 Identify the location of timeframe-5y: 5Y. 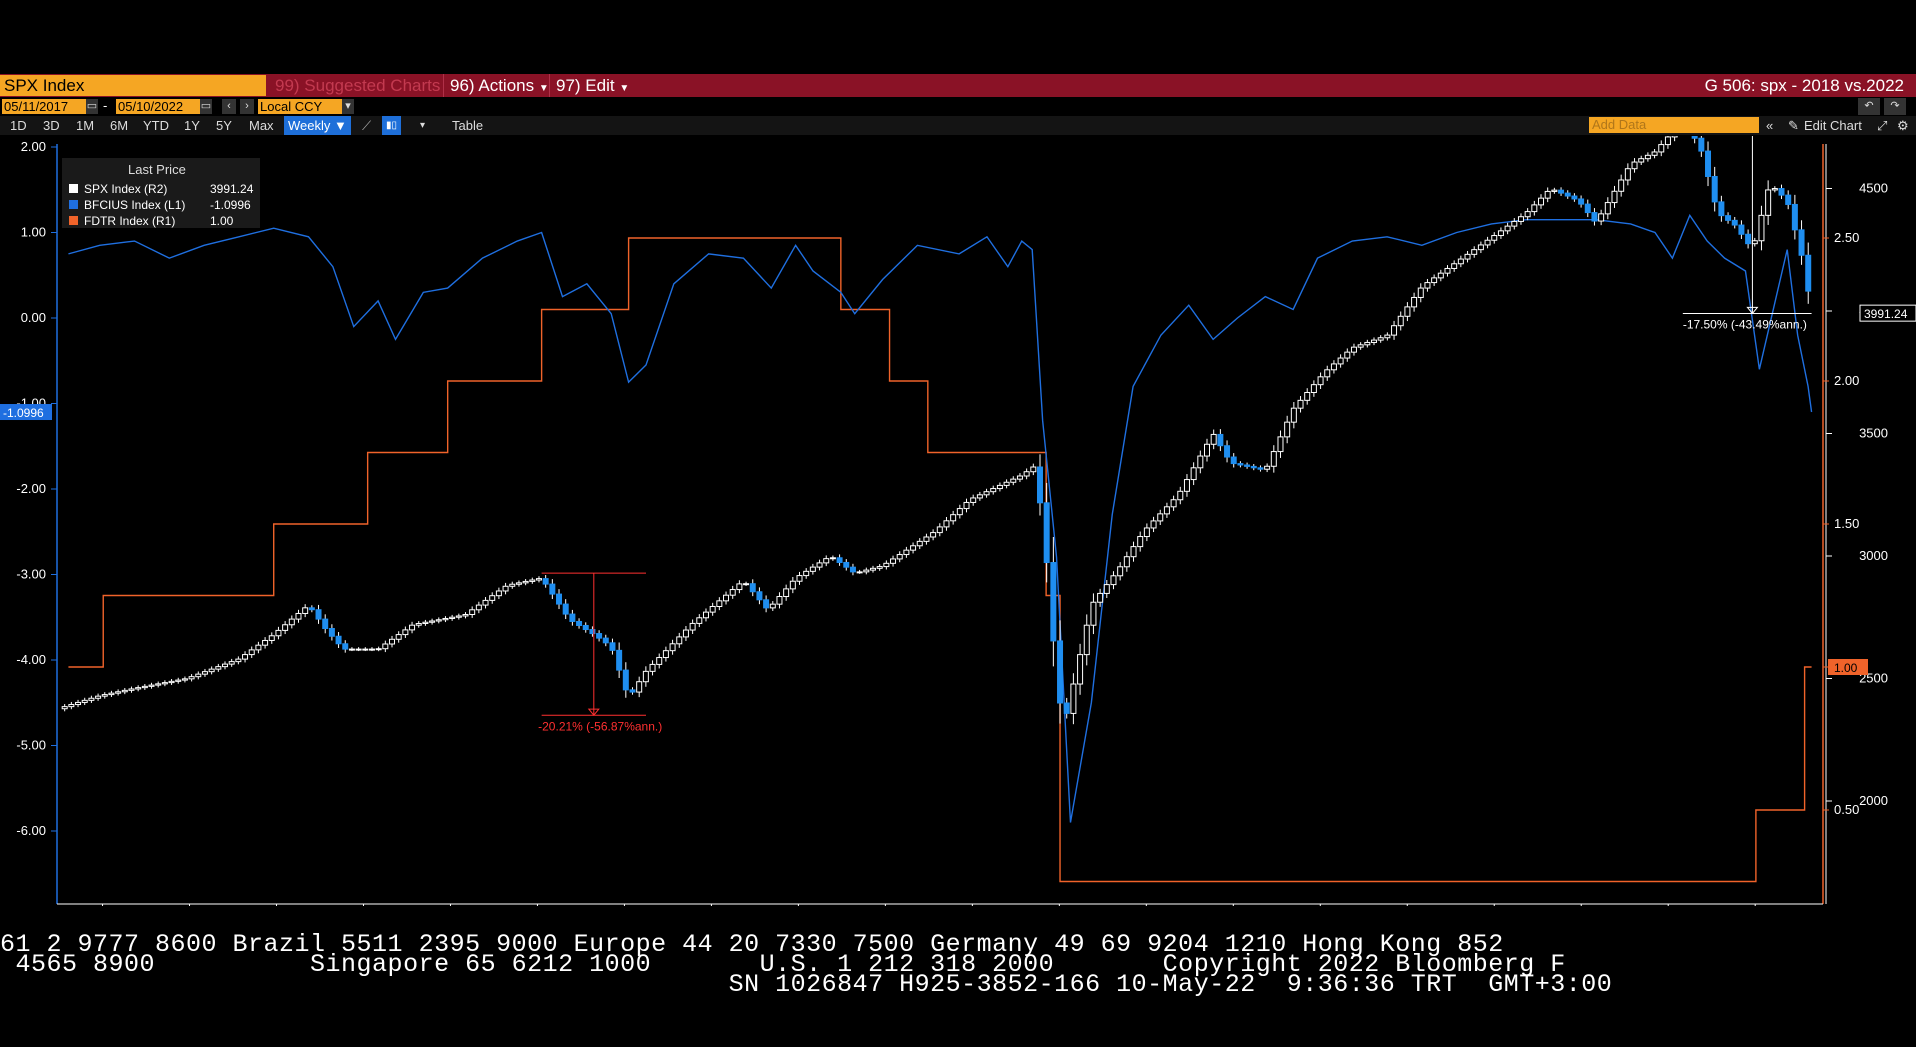
(224, 125).